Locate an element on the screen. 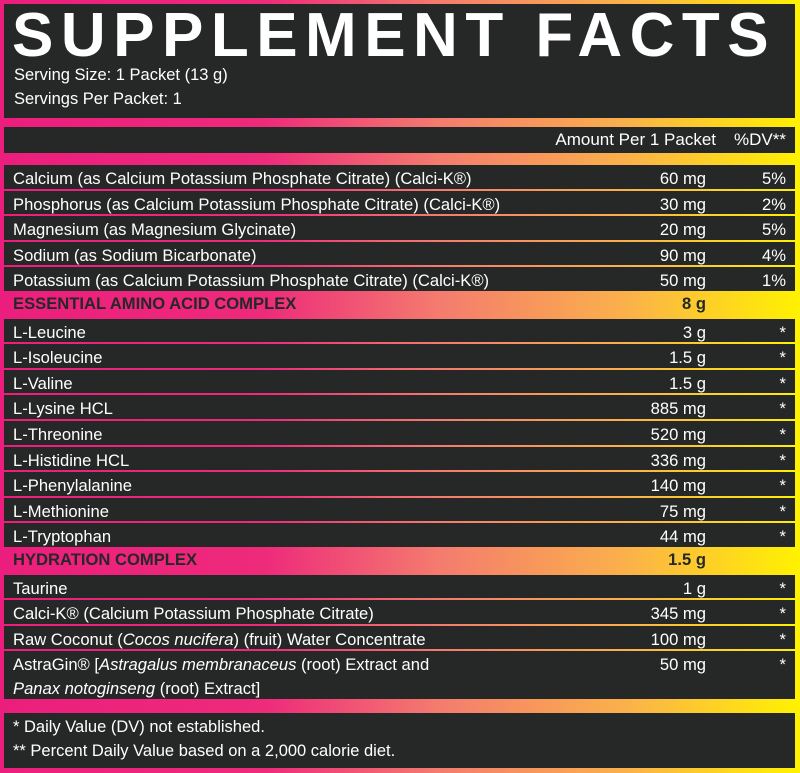  ingredient-name-part: L-Valine is located at coordinates (43, 383).